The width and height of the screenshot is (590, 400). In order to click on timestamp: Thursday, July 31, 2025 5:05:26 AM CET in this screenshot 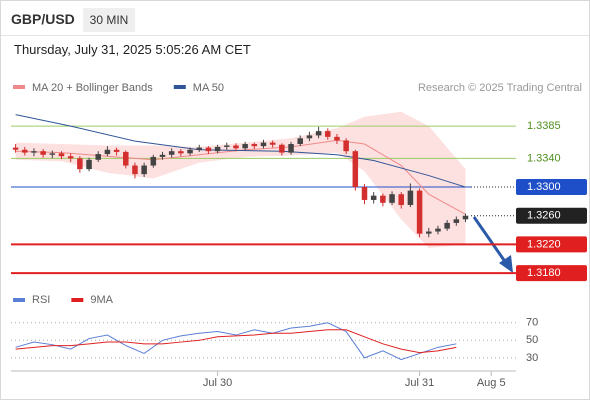, I will do `click(132, 49)`.